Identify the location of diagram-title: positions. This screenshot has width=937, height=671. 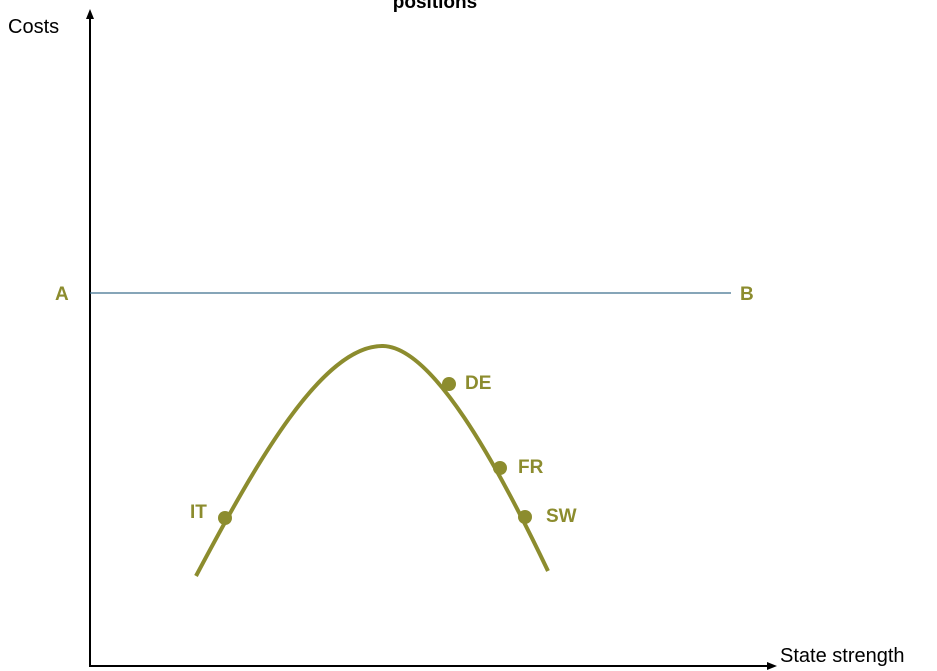
(435, 6).